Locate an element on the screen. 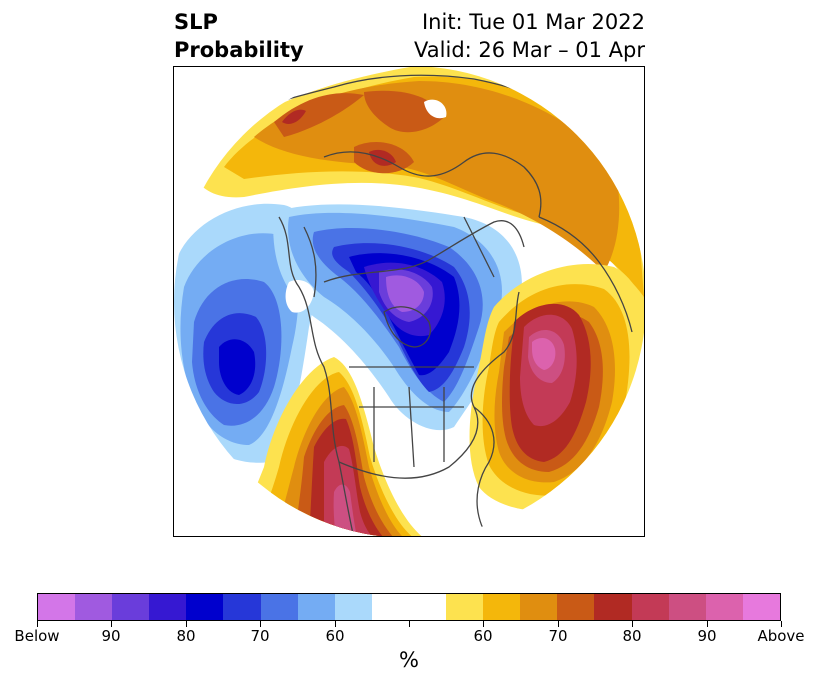 This screenshot has height=686, width=819. colorbar-label: % is located at coordinates (409, 660).